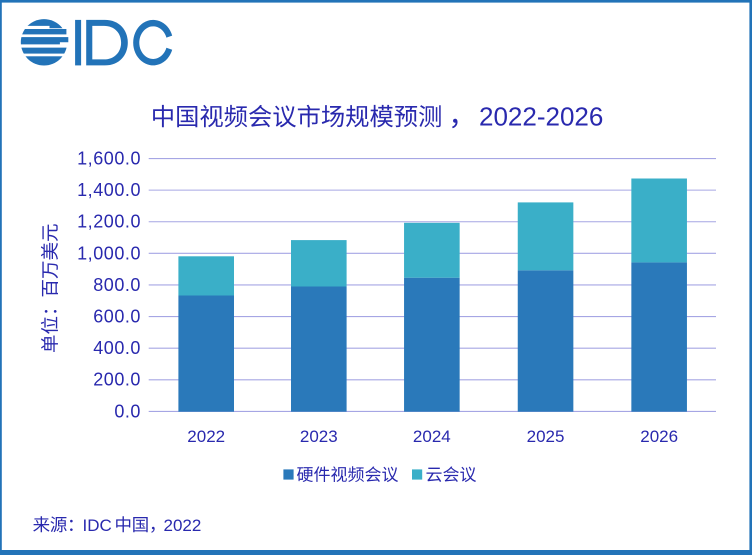 The image size is (752, 555). What do you see at coordinates (109, 222) in the screenshot?
I see `svg-text: 1,200.0` at bounding box center [109, 222].